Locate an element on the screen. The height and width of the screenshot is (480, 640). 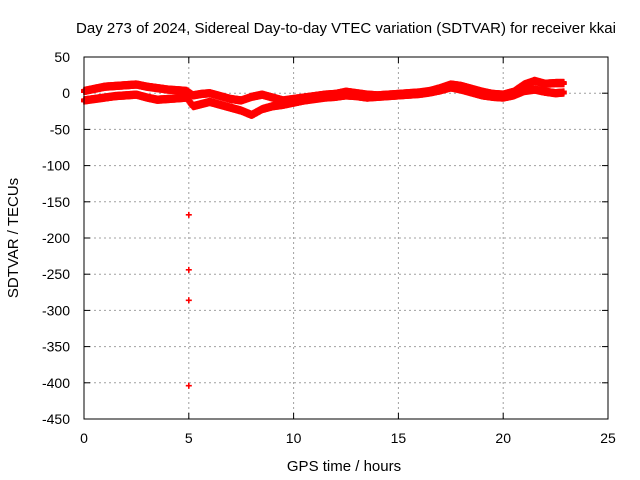
y-tick-label: -400 is located at coordinates (56, 383).